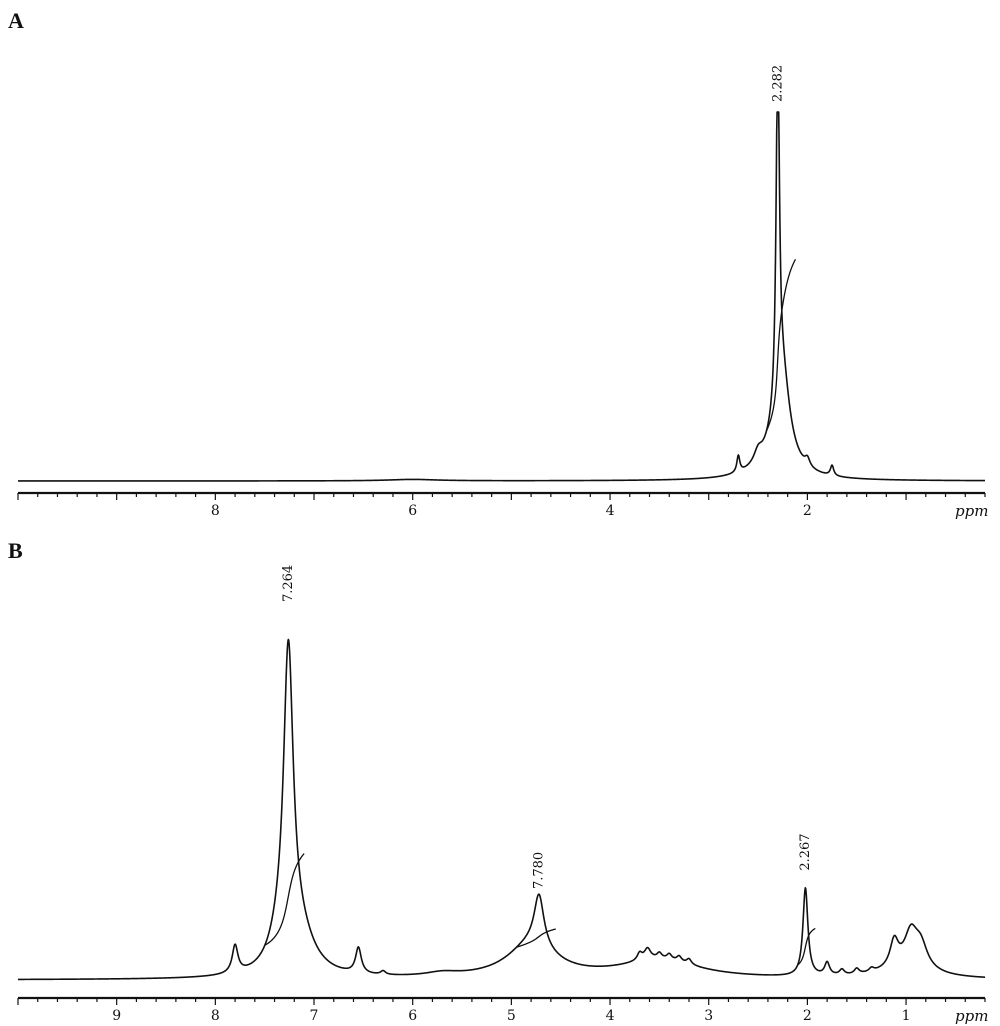 This screenshot has height=1026, width=1000. Describe the element at coordinates (511, 1016) in the screenshot. I see `x-tick-label: 5` at that location.